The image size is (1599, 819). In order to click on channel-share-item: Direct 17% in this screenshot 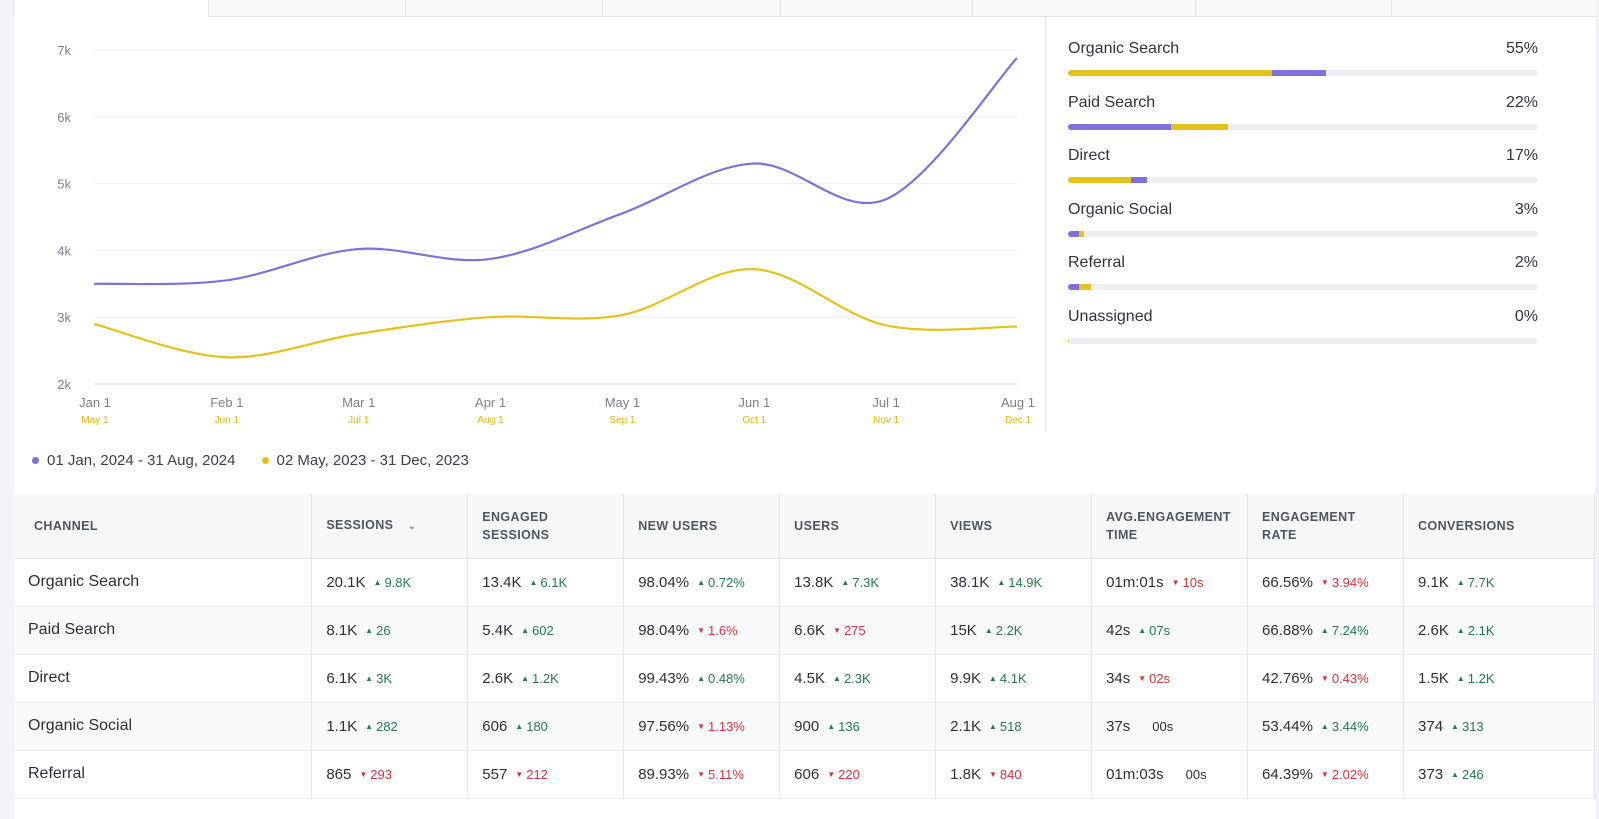, I will do `click(1303, 164)`.